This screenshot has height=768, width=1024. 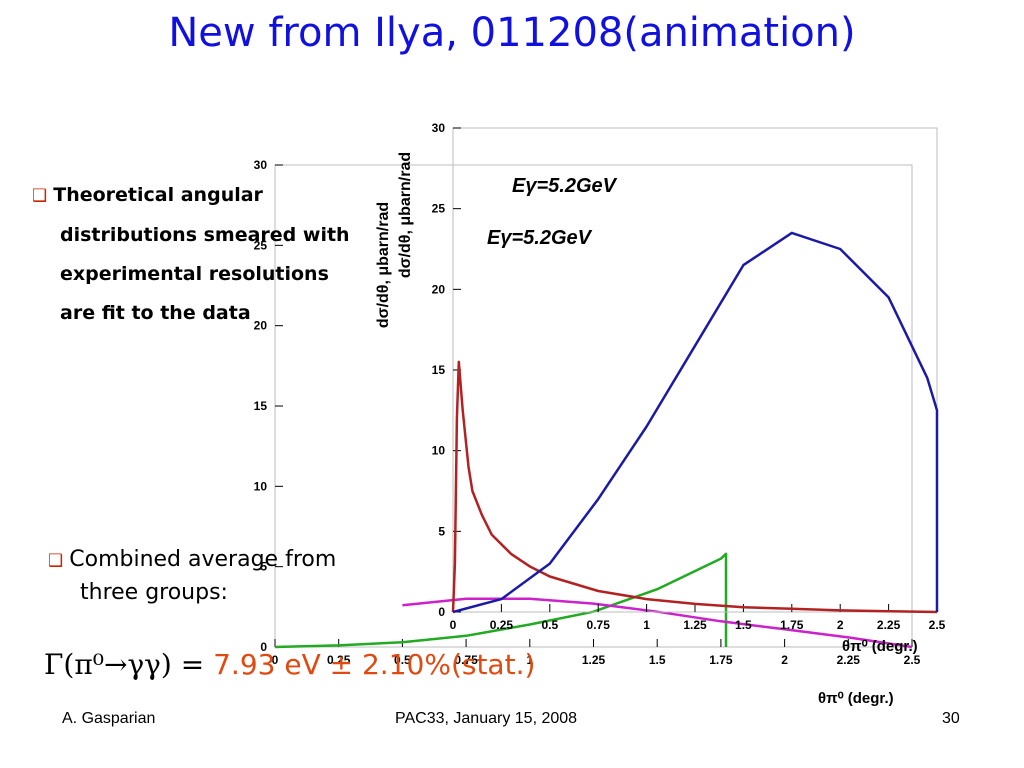 I want to click on slide-title: New from Ilya, 011208(animation), so click(x=512, y=33).